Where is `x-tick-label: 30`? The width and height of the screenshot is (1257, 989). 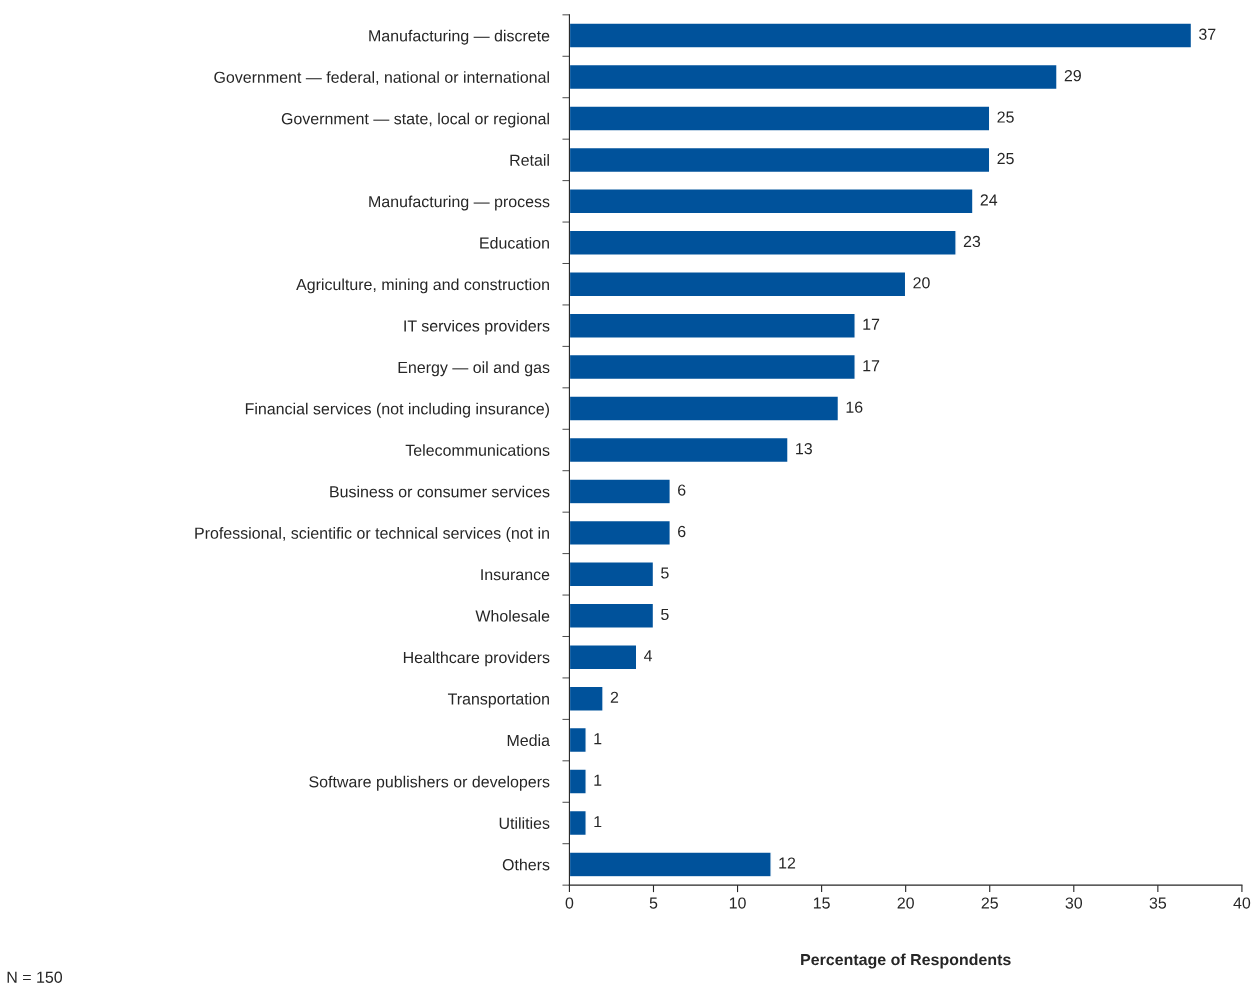
x-tick-label: 30 is located at coordinates (1074, 903).